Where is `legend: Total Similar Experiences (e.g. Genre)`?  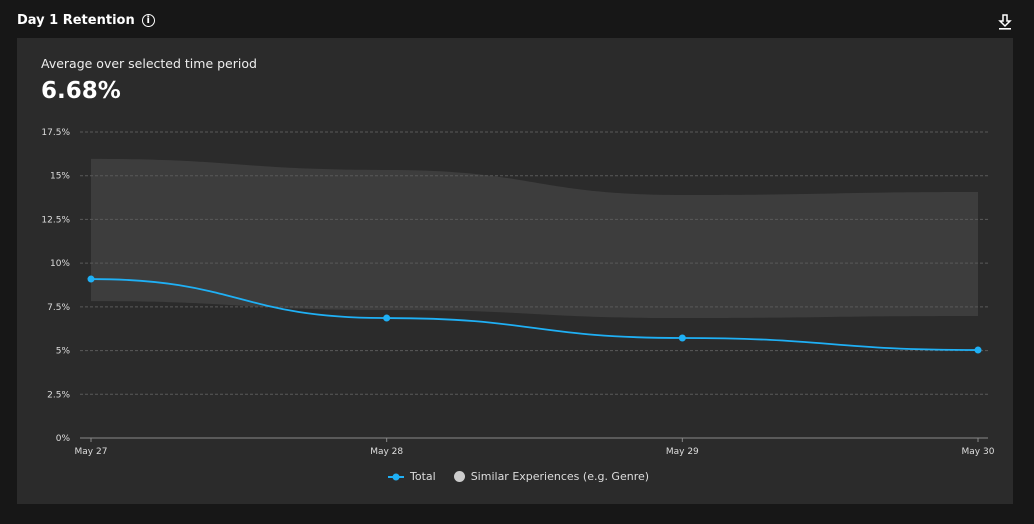
legend: Total Similar Experiences (e.g. Genre) is located at coordinates (518, 476).